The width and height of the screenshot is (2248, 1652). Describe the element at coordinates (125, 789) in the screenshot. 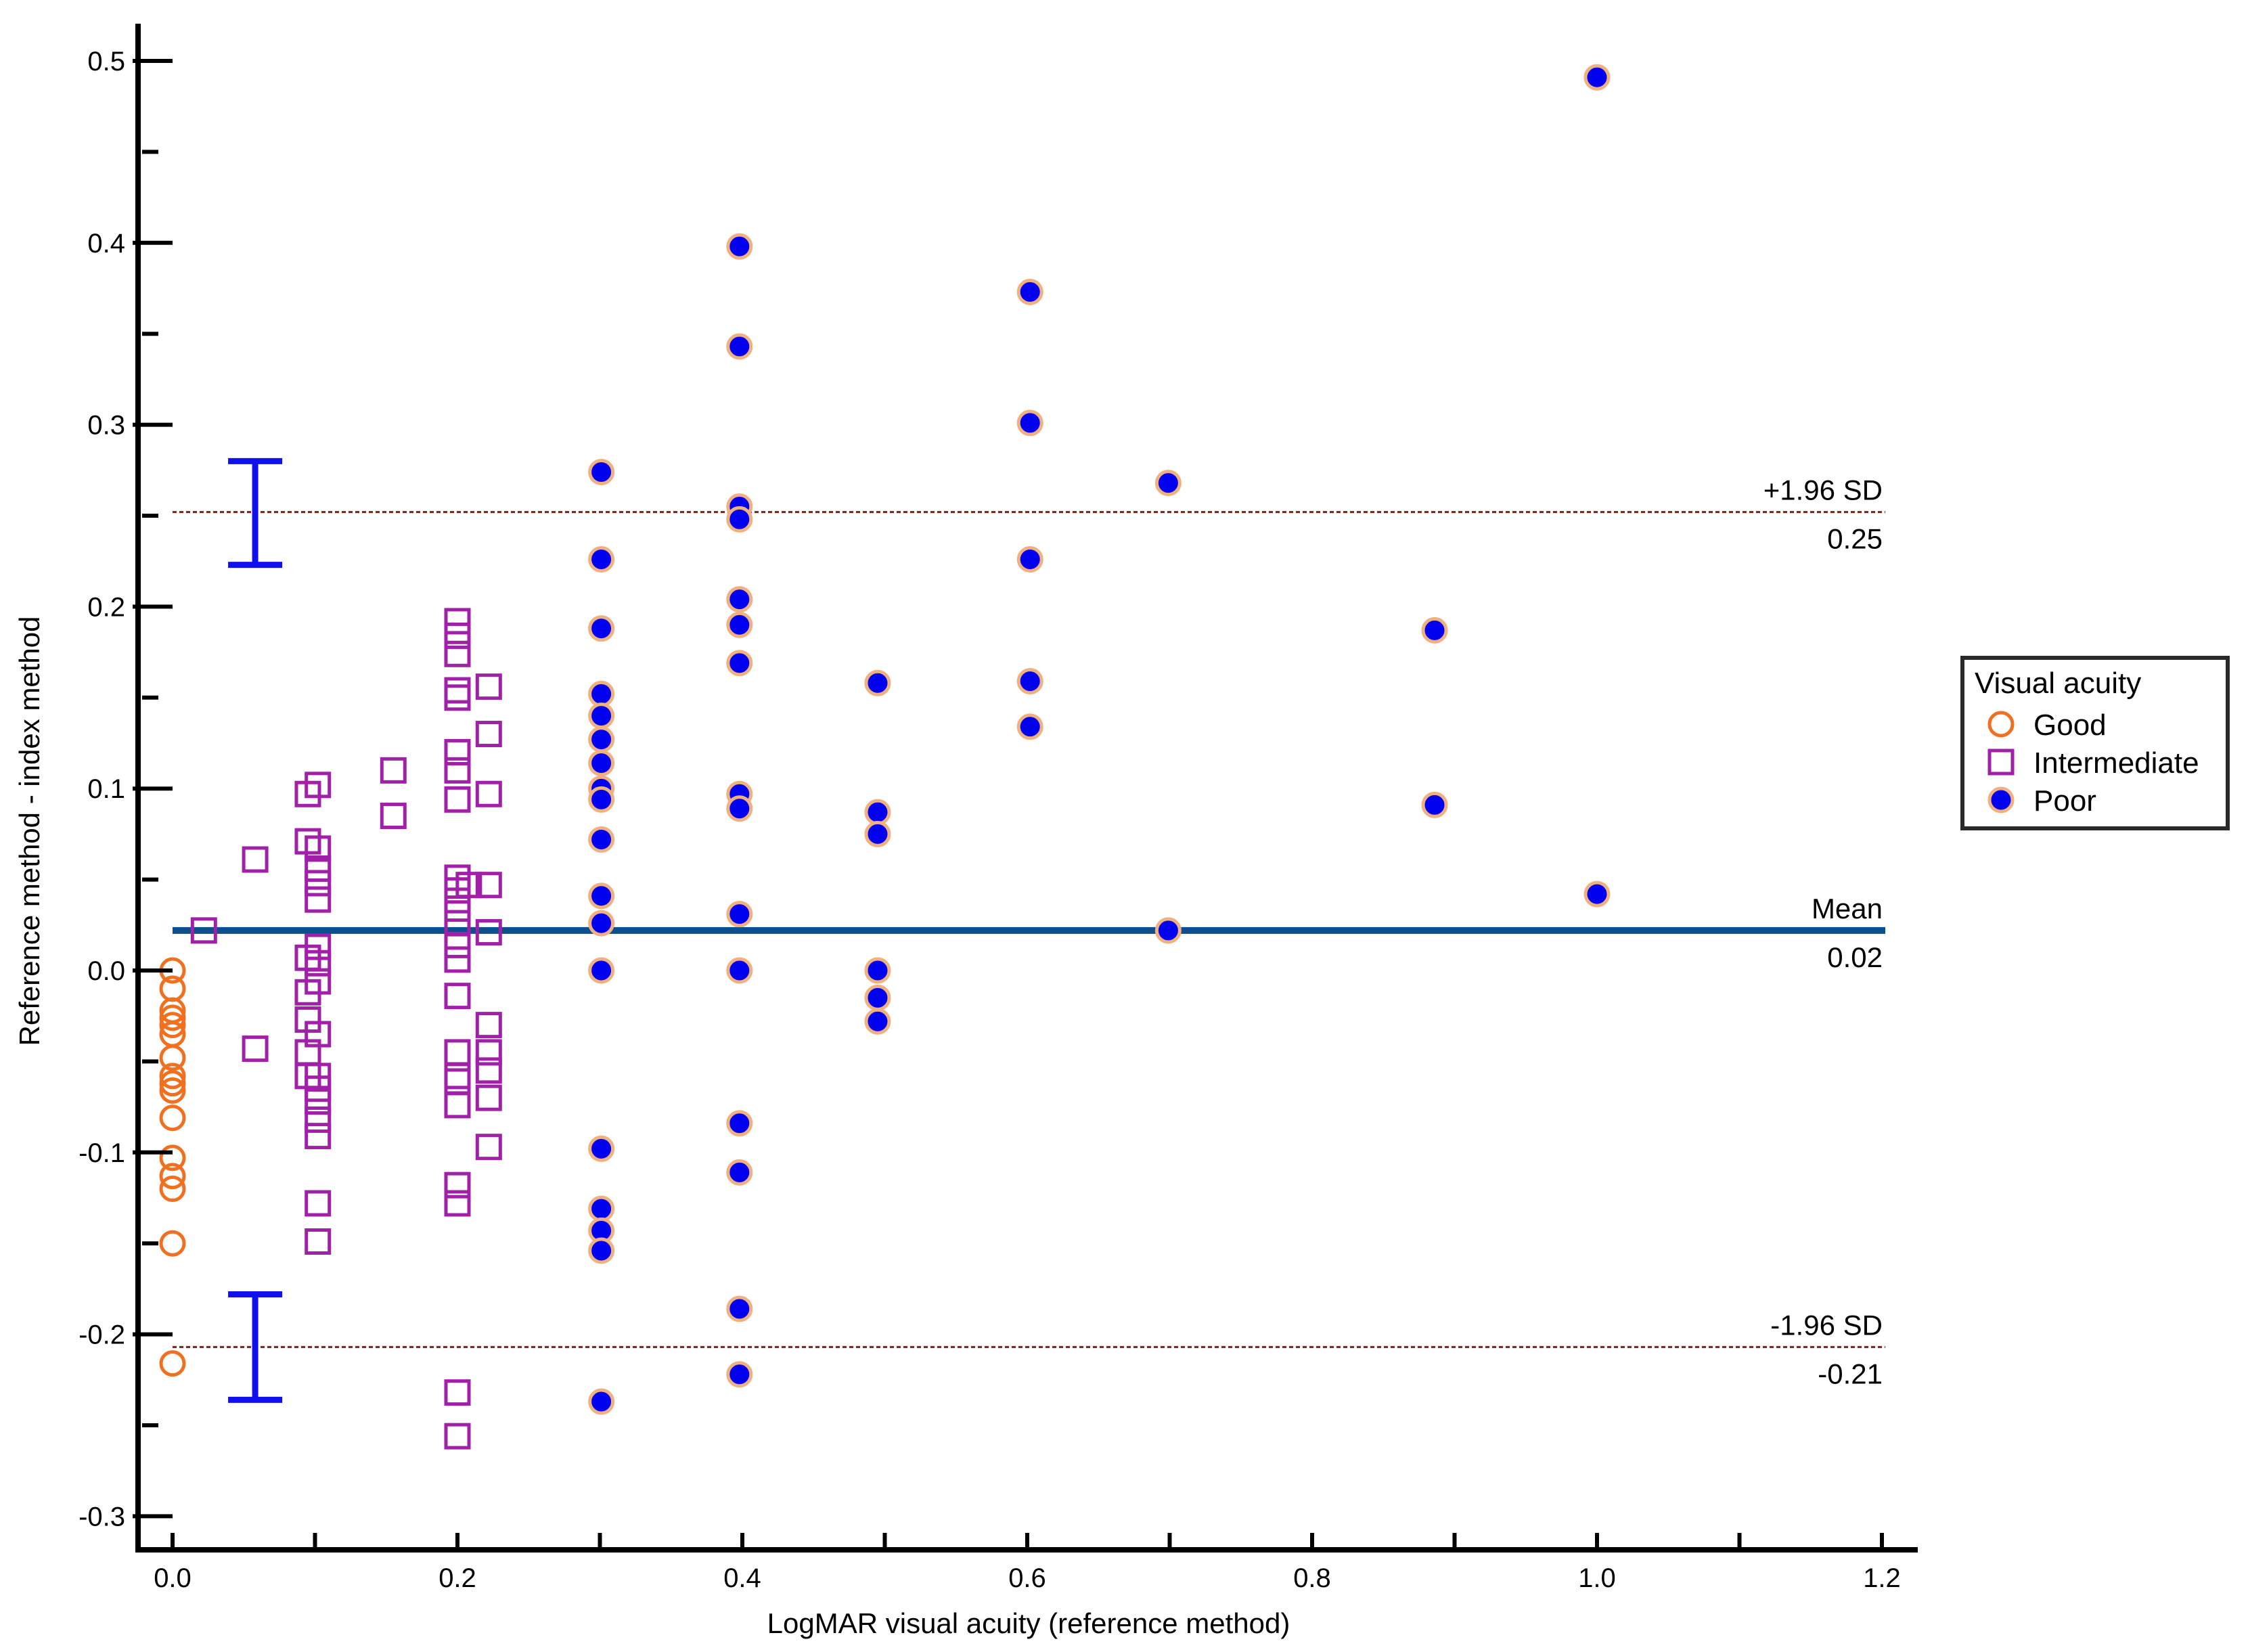

I see `y-axis-ticks: -0.3 -0.2 -0.1 0.0 0.1 0.2 0.3 0.4 0.5` at that location.